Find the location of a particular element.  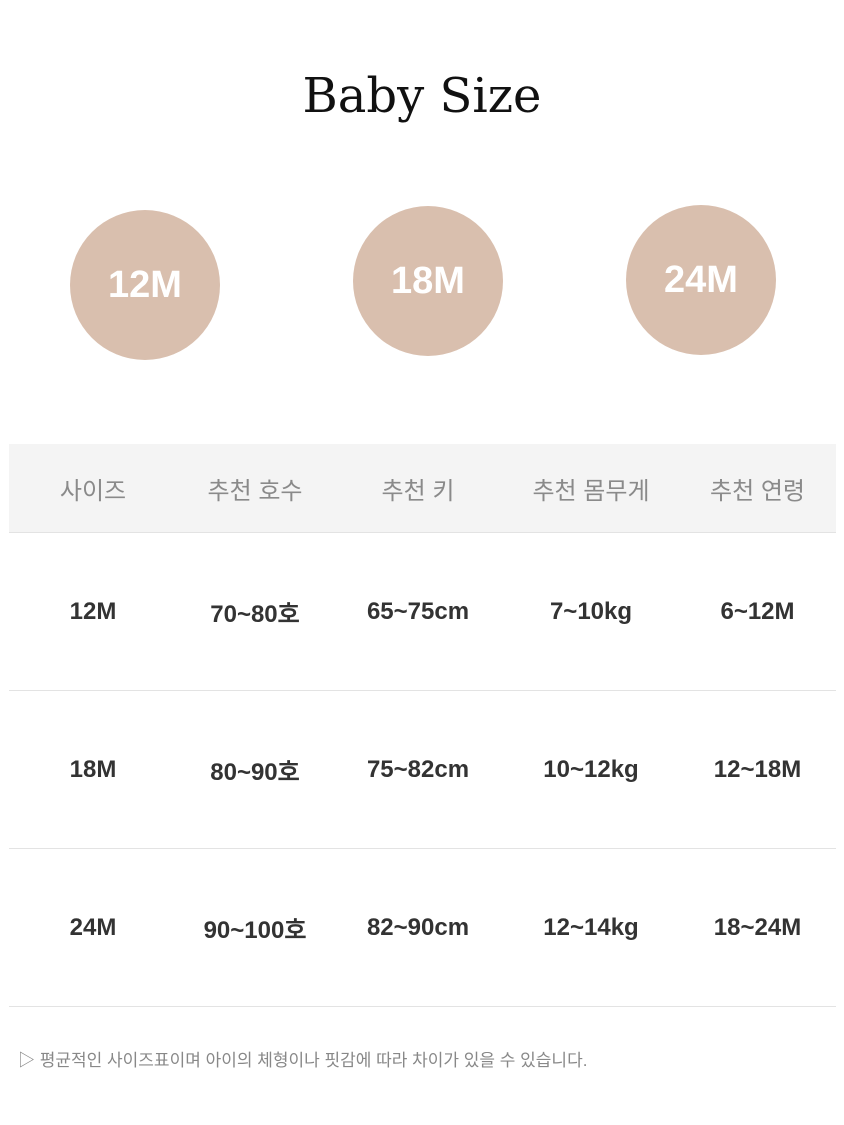

table-cell: 6~12M is located at coordinates (757, 611).